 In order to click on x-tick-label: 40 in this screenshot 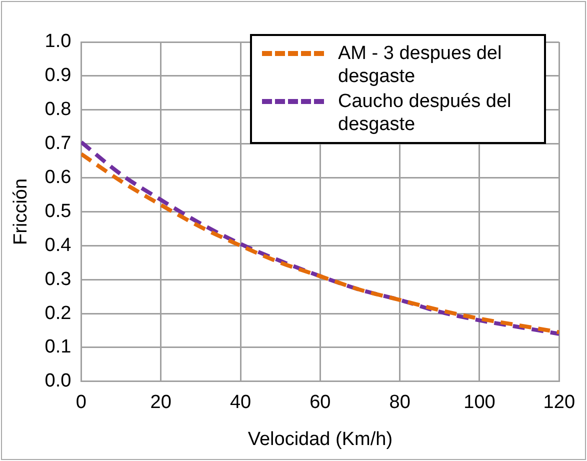, I will do `click(241, 403)`.